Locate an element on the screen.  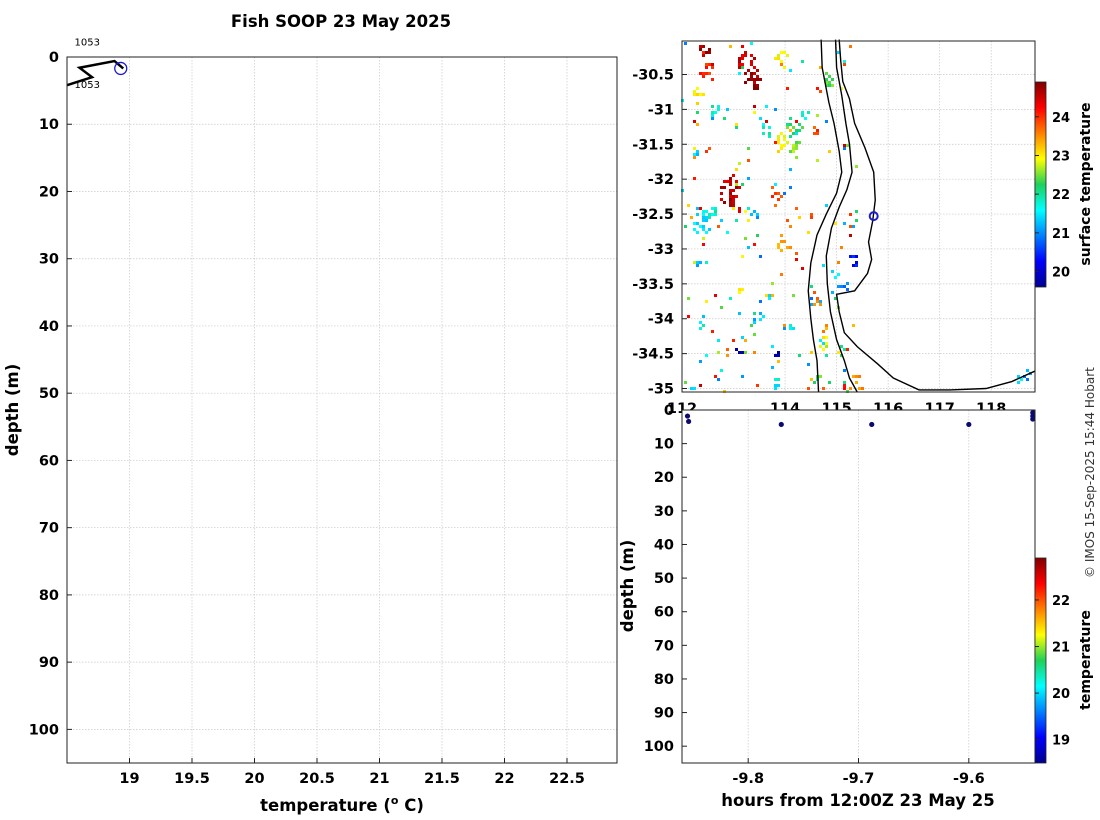
profile-start-marker is located at coordinates (121, 68).